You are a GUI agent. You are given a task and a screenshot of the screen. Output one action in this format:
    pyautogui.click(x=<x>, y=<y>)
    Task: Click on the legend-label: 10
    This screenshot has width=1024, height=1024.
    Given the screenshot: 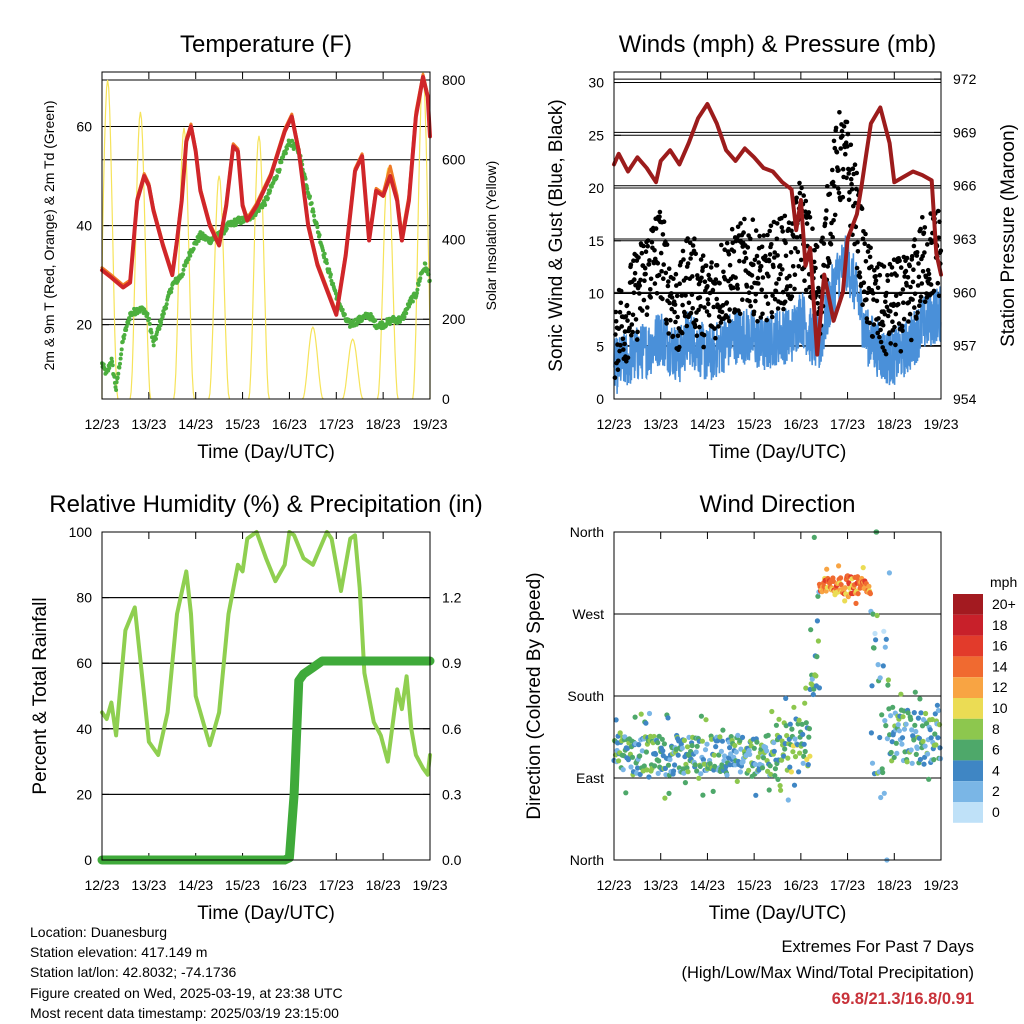 What is the action you would take?
    pyautogui.click(x=1000, y=708)
    